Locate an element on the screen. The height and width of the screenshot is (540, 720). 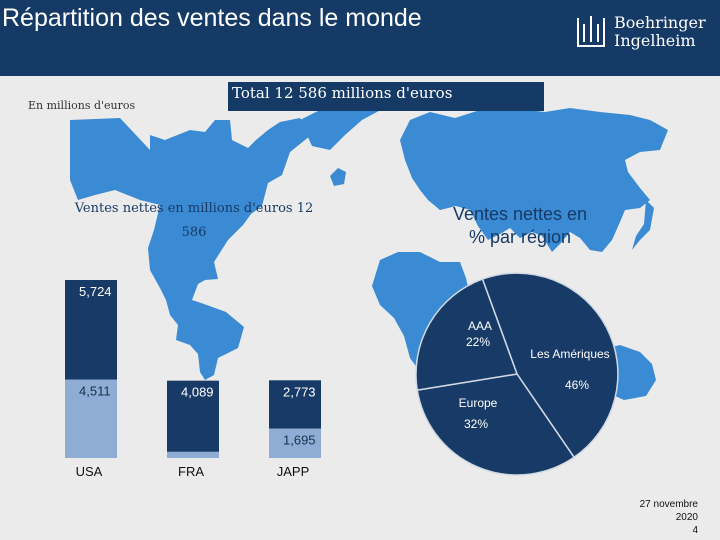
unit-note: En millions d'euros is located at coordinates (82, 105).